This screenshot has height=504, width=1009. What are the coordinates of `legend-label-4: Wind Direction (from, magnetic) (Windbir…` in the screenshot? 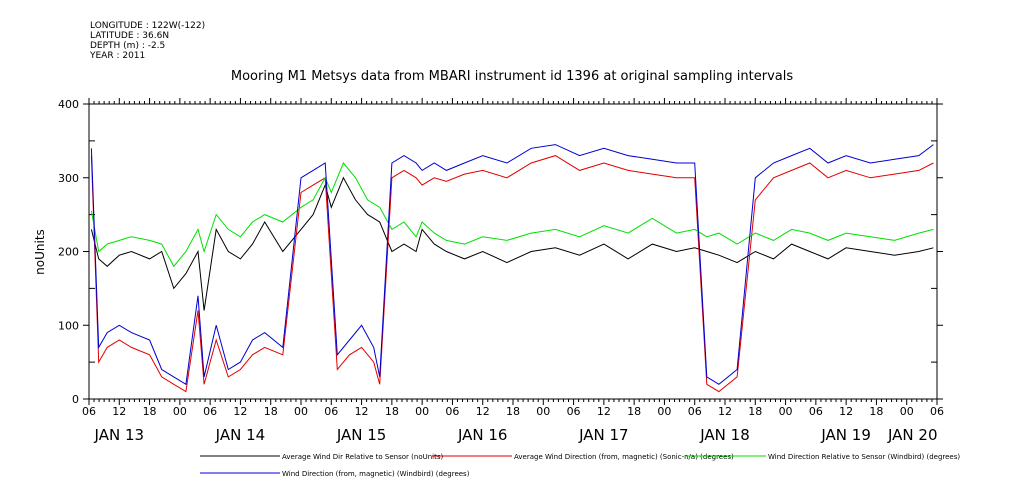 It's located at (376, 474).